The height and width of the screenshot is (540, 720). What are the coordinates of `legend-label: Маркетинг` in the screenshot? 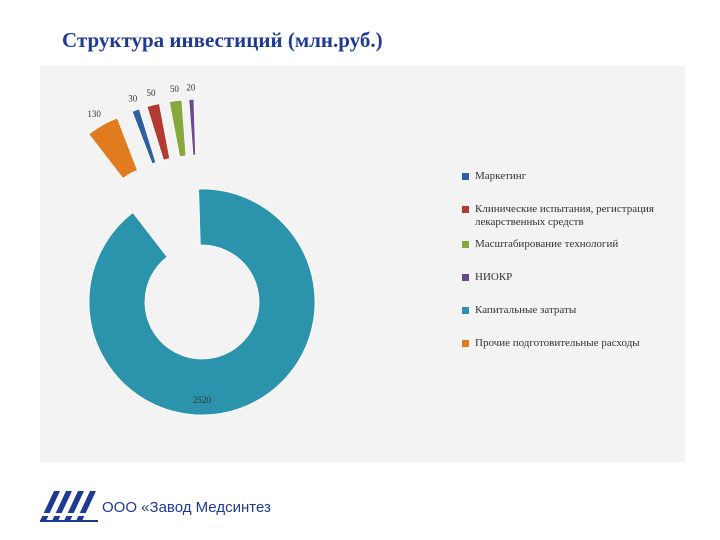 It's located at (501, 176).